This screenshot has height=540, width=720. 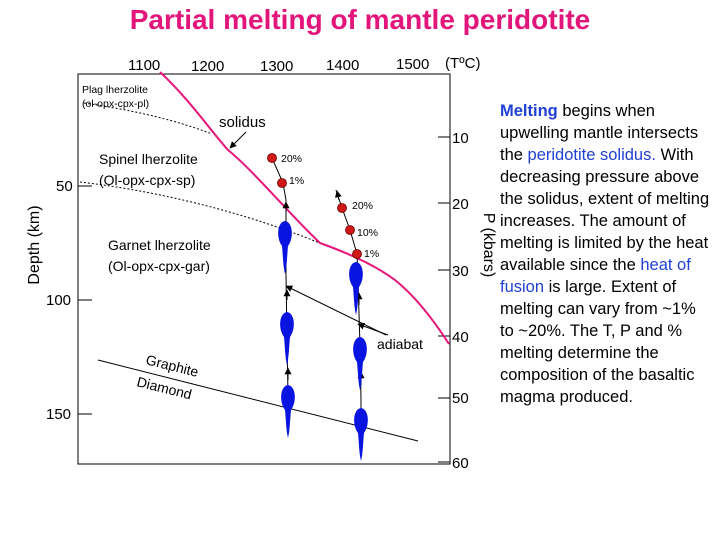 What do you see at coordinates (488, 245) in the screenshot?
I see `right-axis-label: P (kbars)` at bounding box center [488, 245].